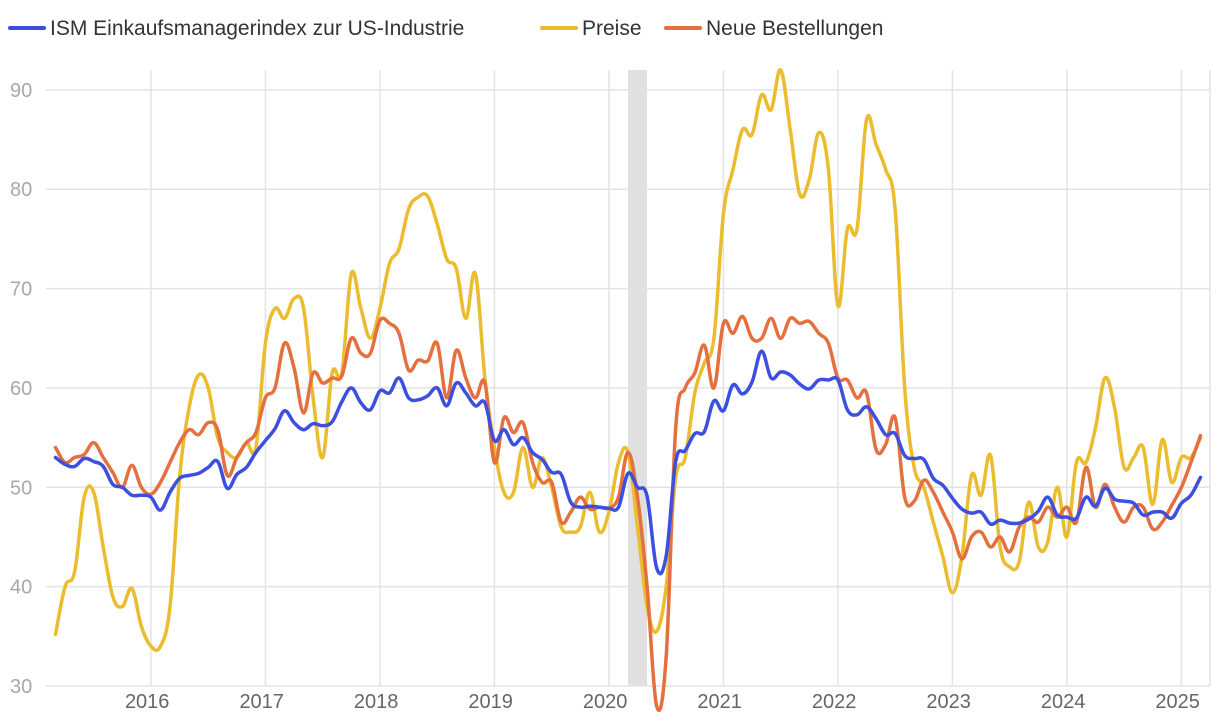 The image size is (1220, 722). What do you see at coordinates (21, 687) in the screenshot?
I see `y-tick-label-30: 30` at bounding box center [21, 687].